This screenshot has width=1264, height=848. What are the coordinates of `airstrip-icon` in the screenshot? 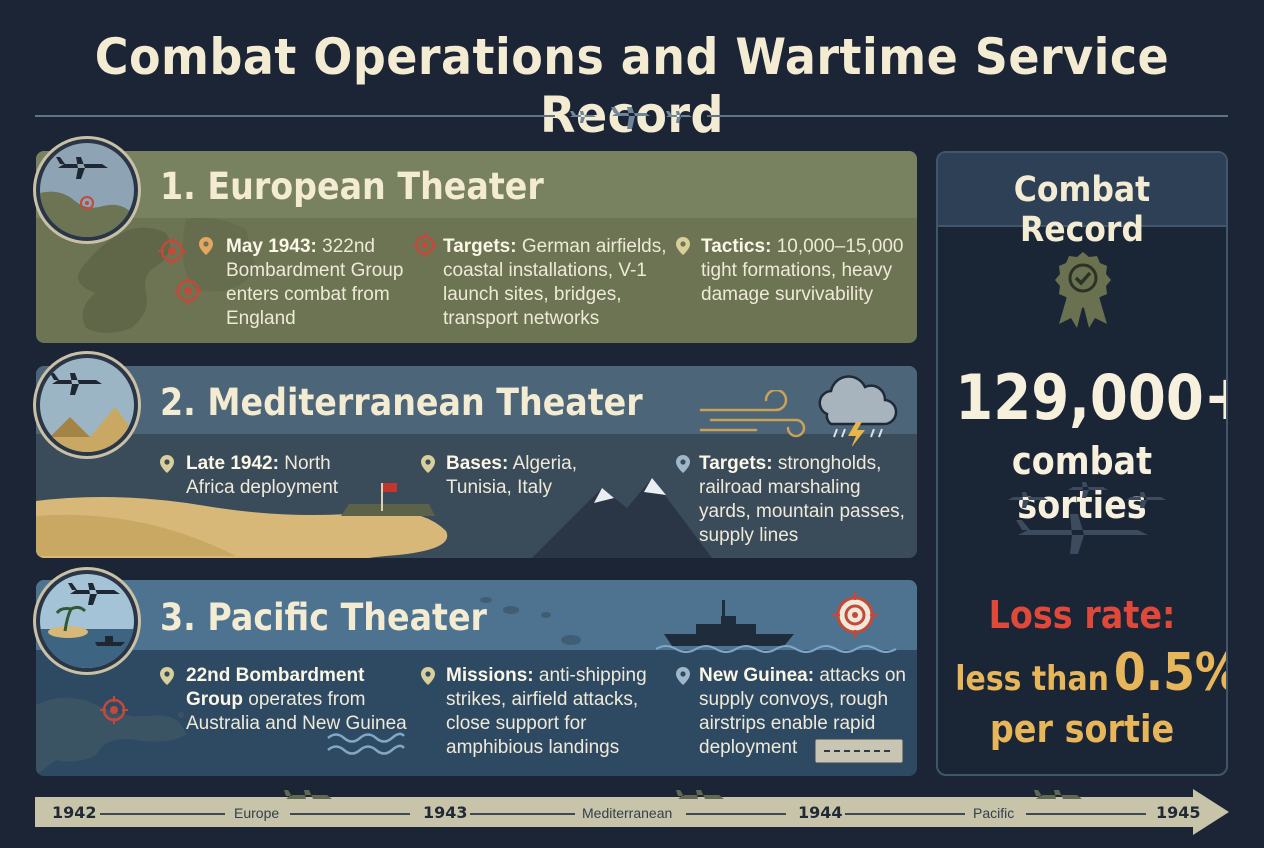 It's located at (859, 751).